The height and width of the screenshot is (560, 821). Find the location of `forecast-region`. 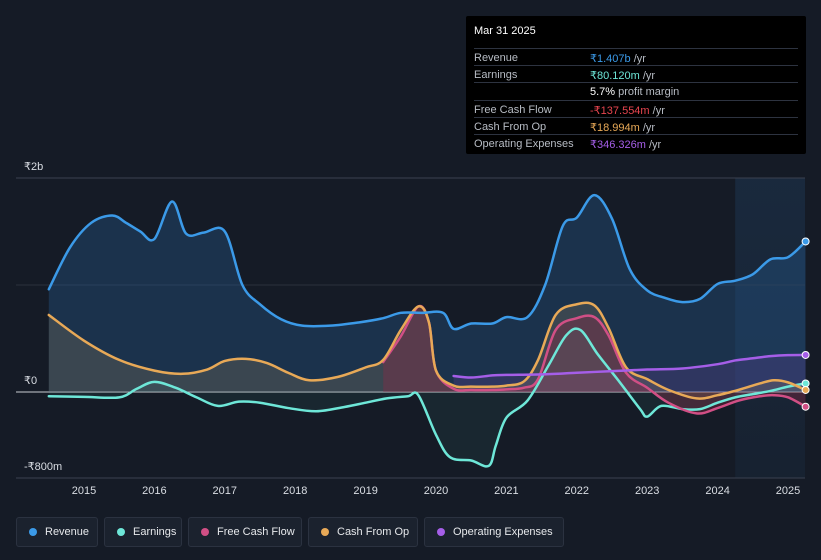

forecast-region is located at coordinates (770, 328).